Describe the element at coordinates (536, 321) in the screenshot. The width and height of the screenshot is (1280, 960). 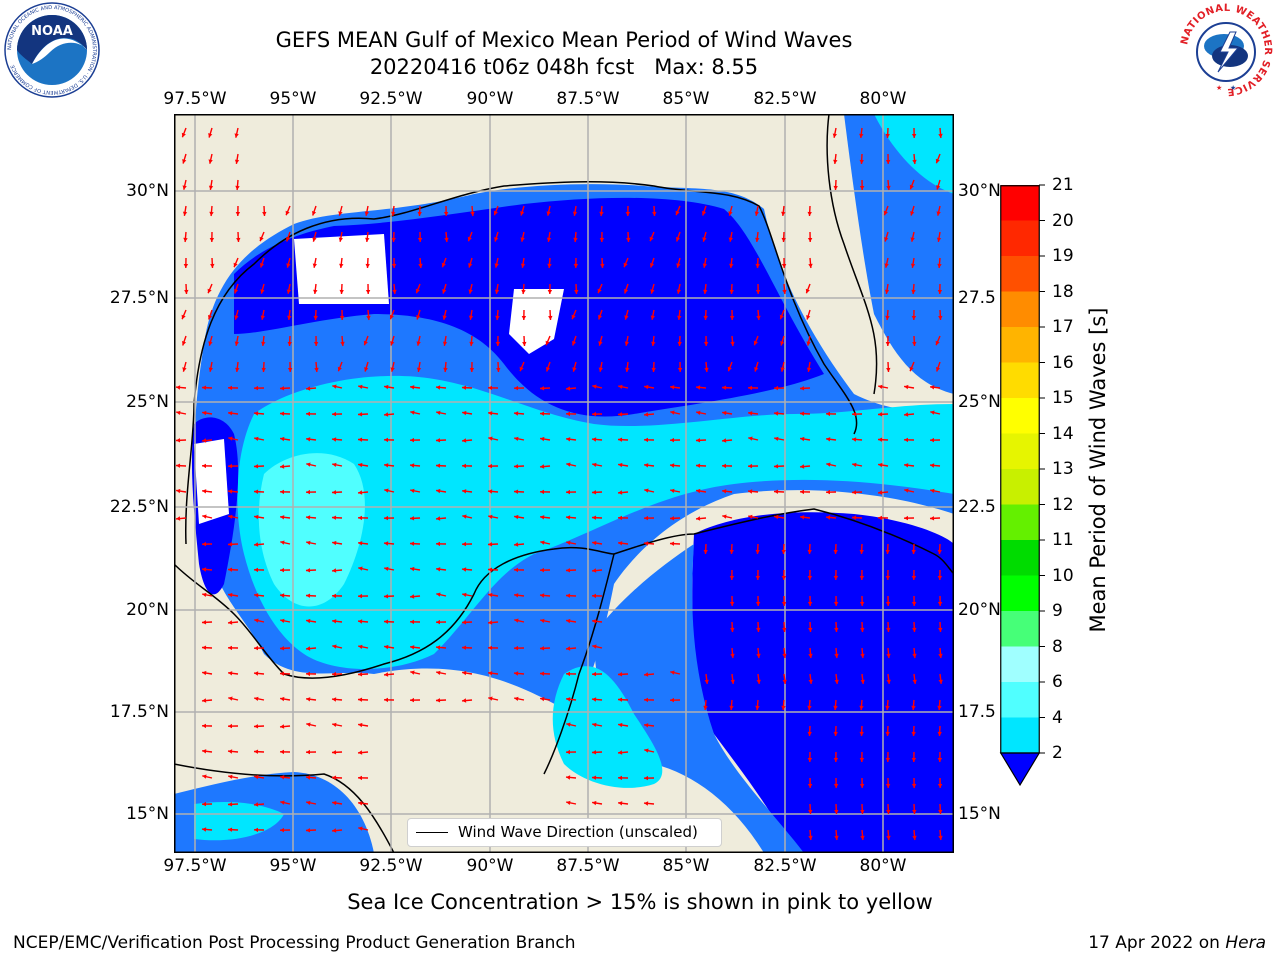
I see `nodata-patch` at that location.